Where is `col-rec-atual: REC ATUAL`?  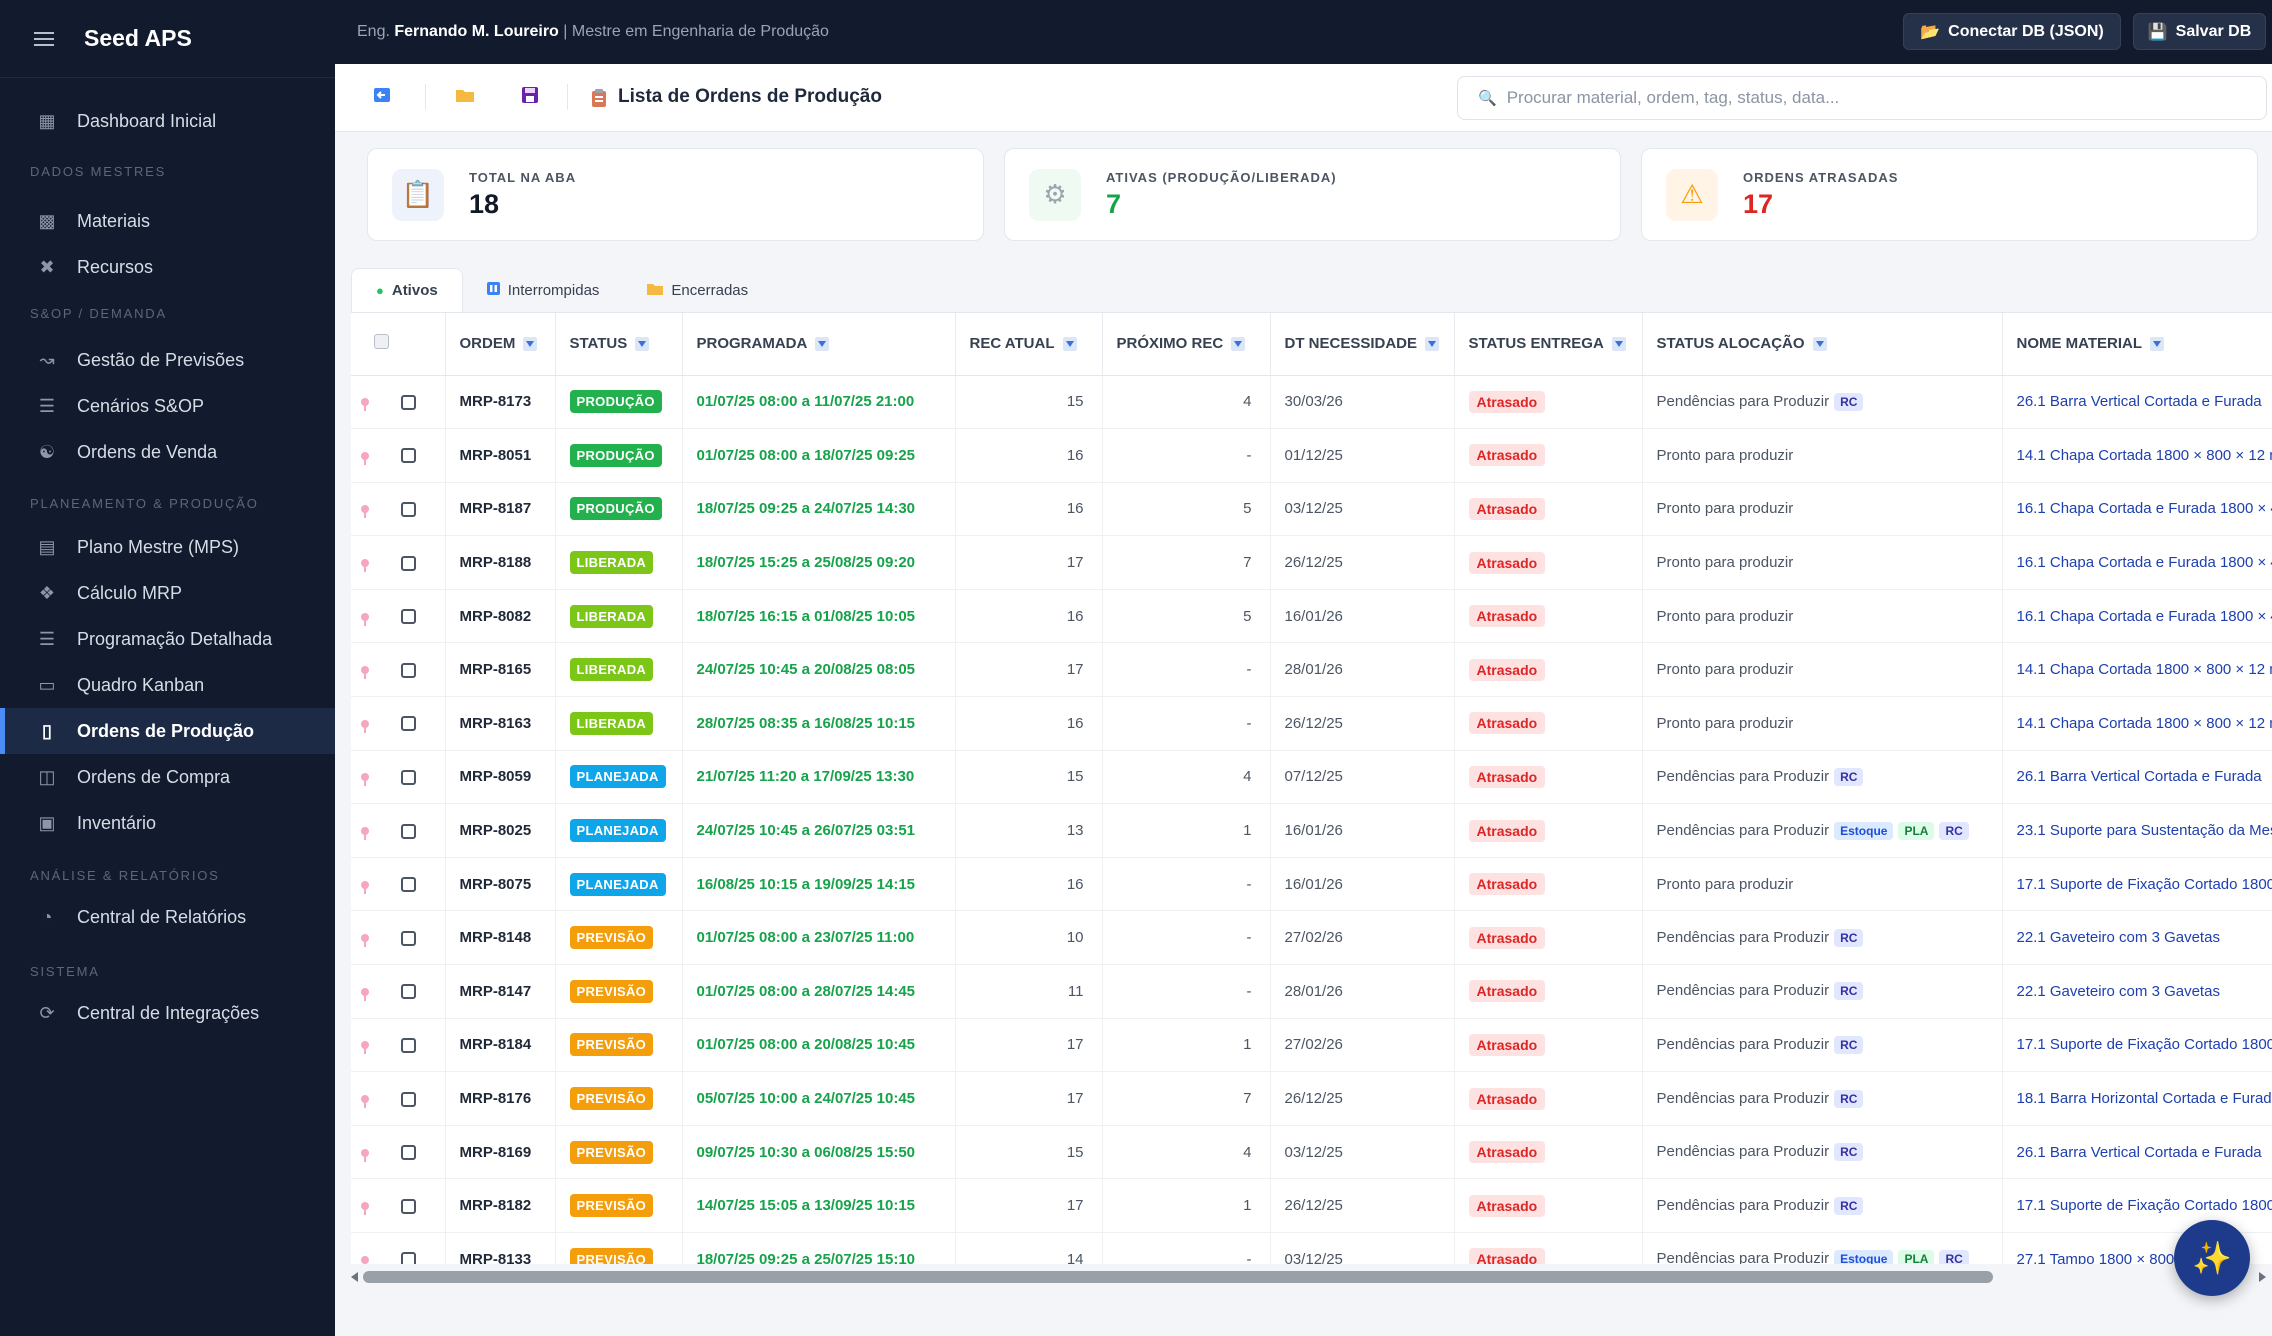 col-rec-atual: REC ATUAL is located at coordinates (1029, 344).